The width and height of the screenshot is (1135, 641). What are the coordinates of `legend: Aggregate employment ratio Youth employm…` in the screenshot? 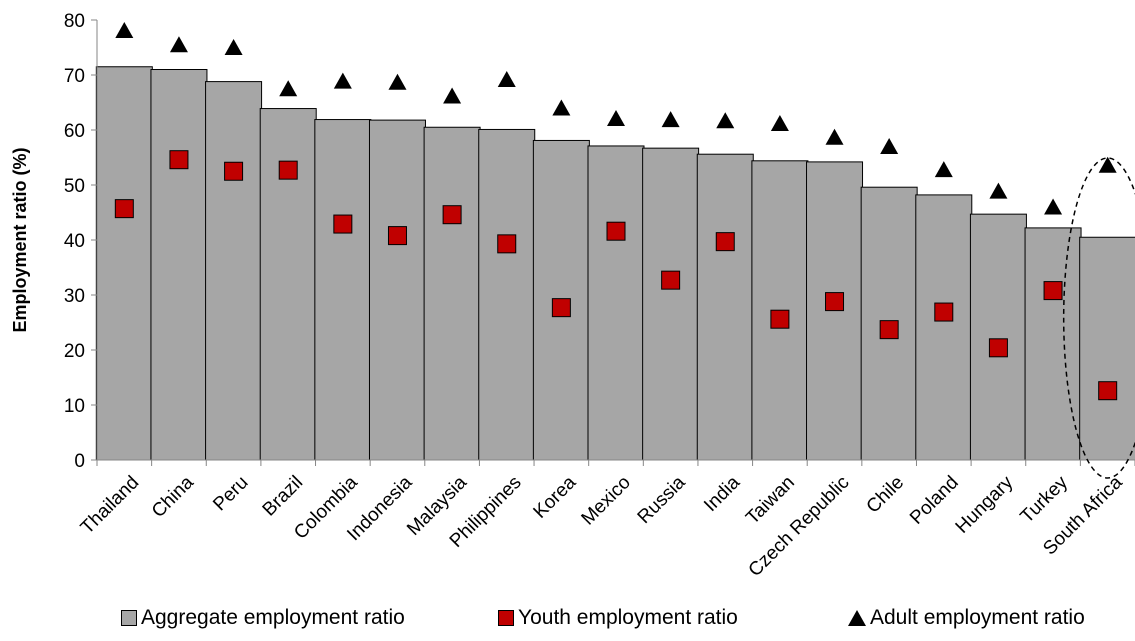 It's located at (567, 621).